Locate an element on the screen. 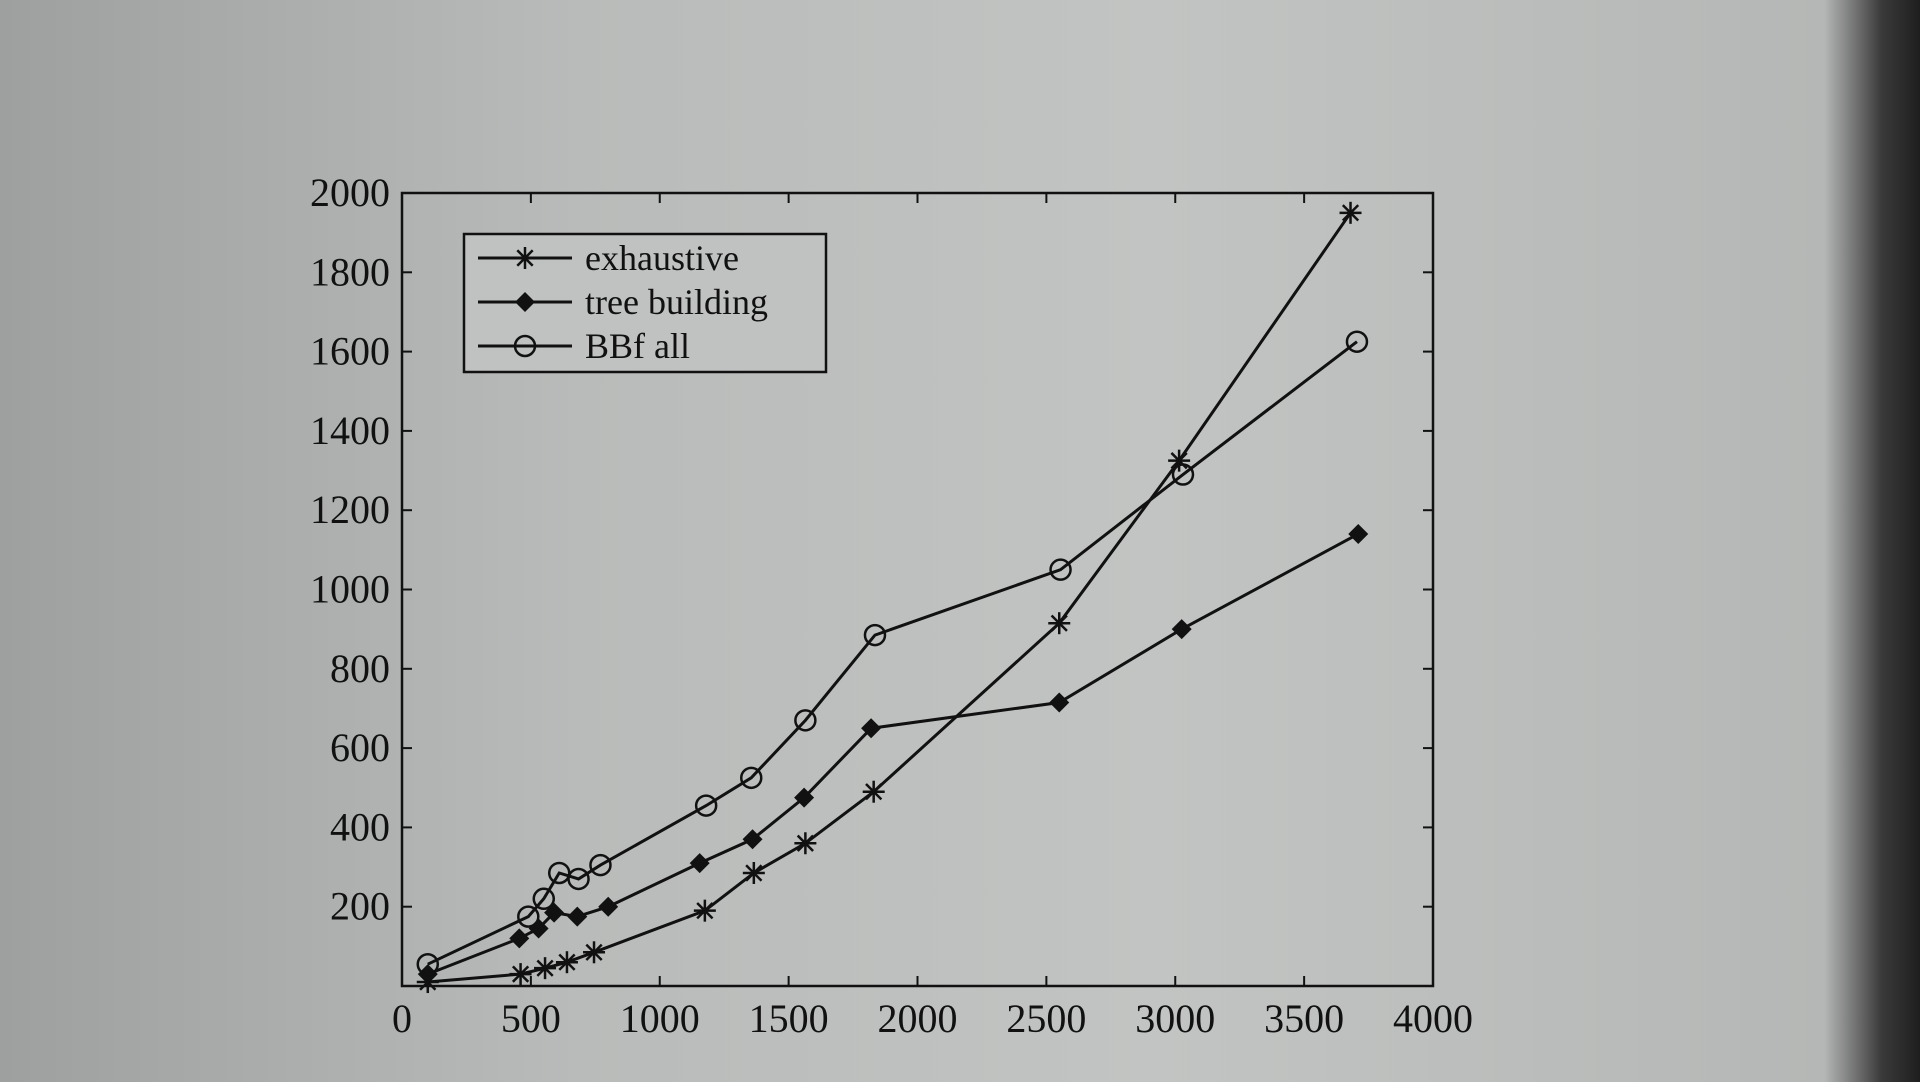 Image resolution: width=1920 pixels, height=1082 pixels. x-tick-label: 4000 is located at coordinates (1433, 1018).